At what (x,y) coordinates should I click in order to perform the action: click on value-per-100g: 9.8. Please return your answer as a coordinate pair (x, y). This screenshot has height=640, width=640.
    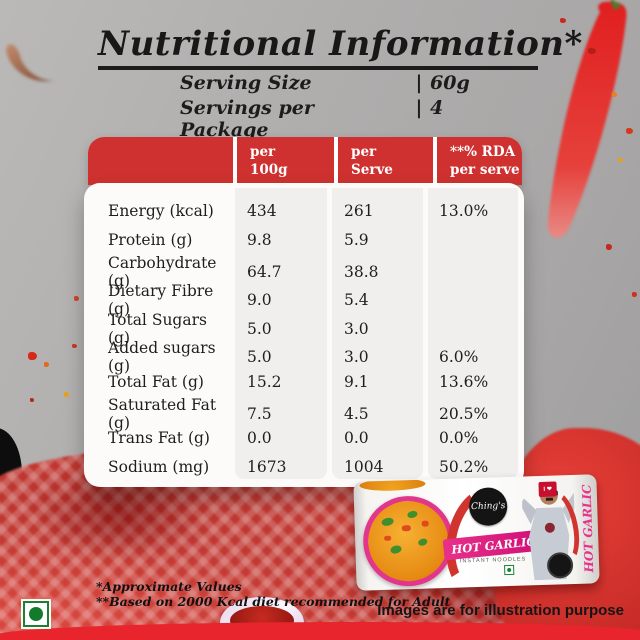
    Looking at the image, I should click on (259, 239).